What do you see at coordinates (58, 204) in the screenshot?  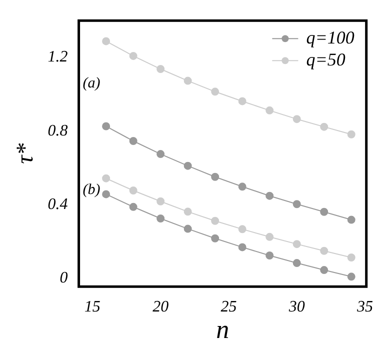 I see `y-tick-label: 0.4` at bounding box center [58, 204].